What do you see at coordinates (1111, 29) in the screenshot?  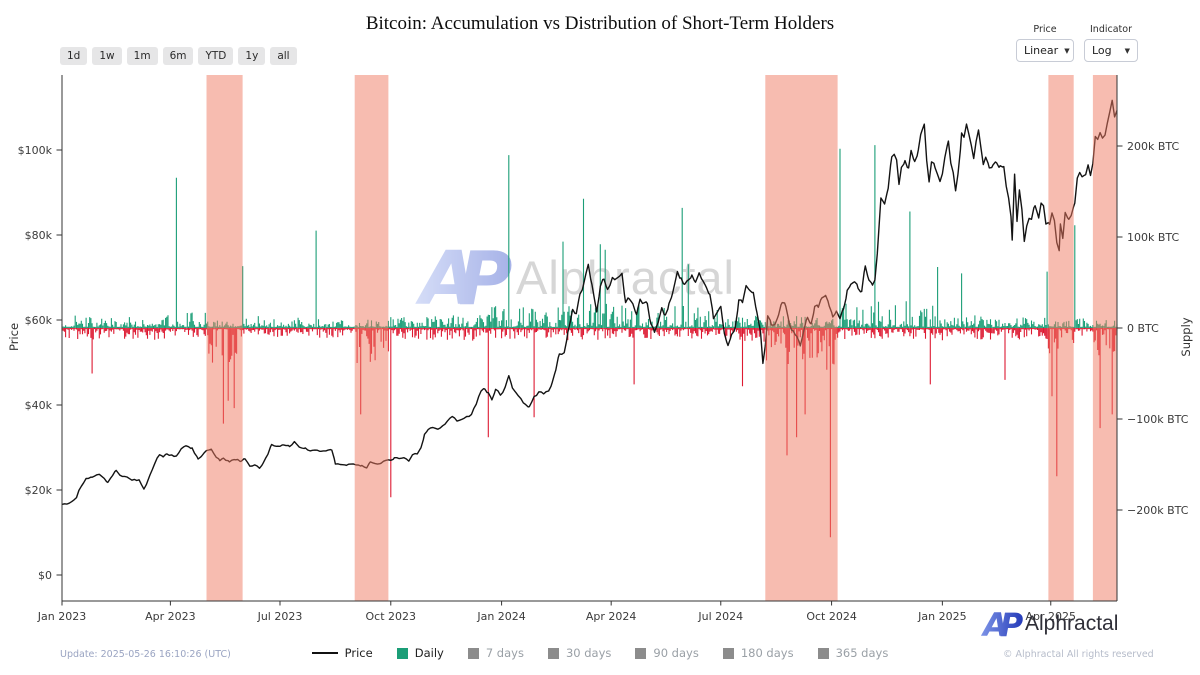 I see `indicator-scale-label: Indicator` at bounding box center [1111, 29].